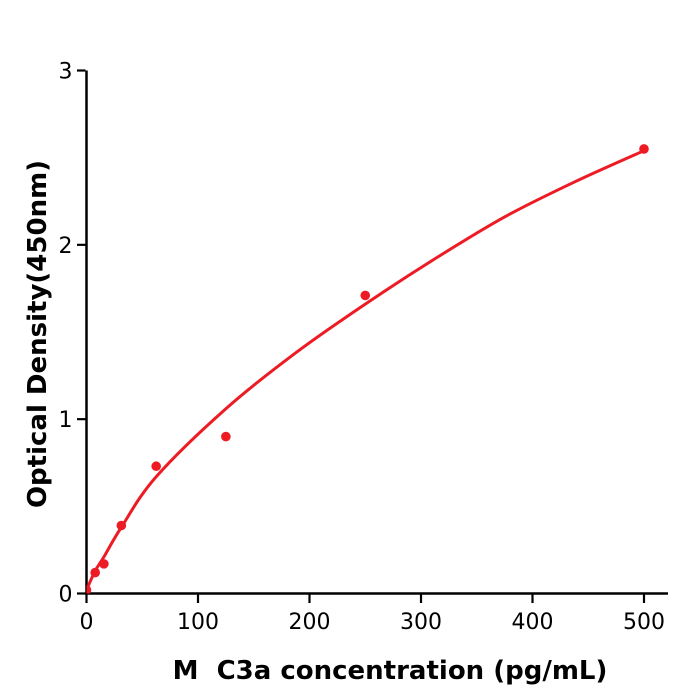 This screenshot has height=700, width=700. I want to click on x-tick-label: 500, so click(644, 622).